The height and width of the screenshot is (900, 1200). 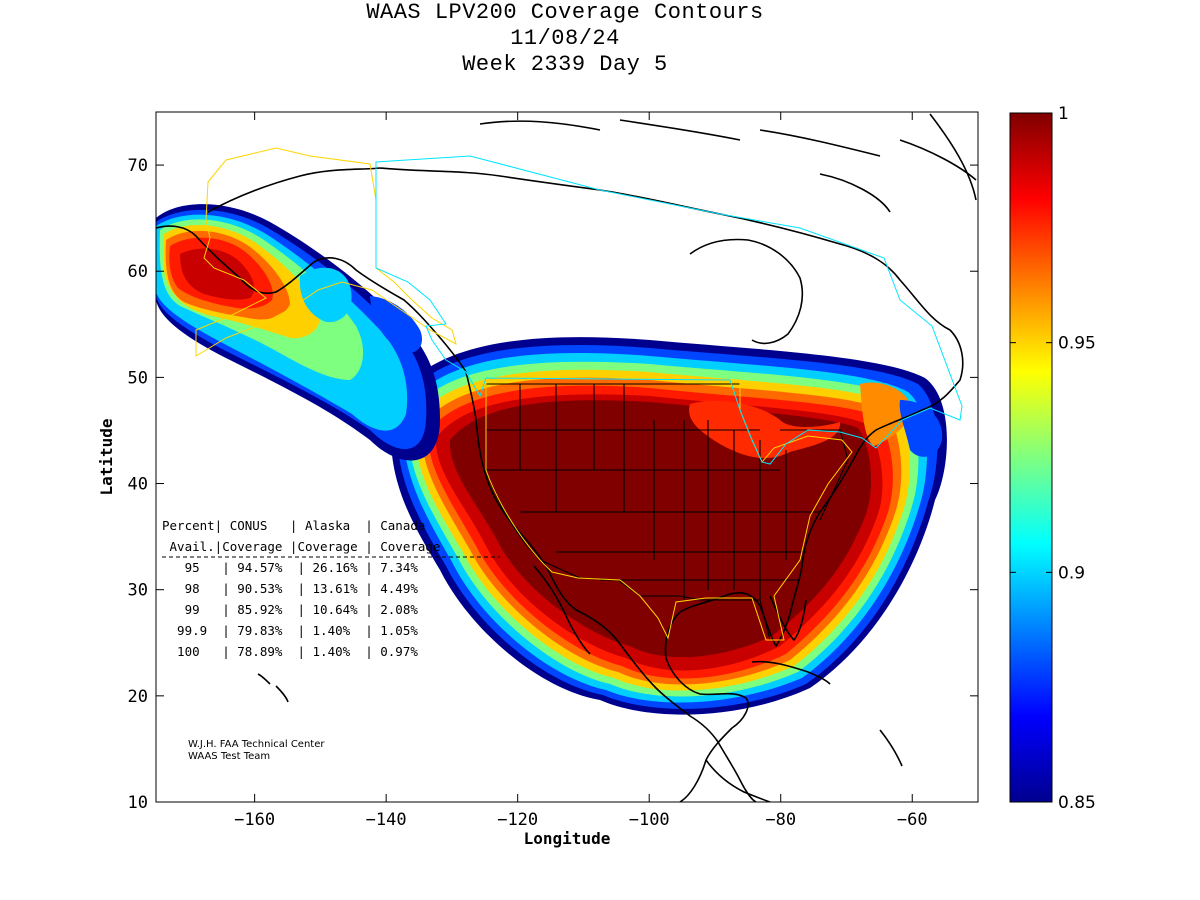 I want to click on y-tick-label: 20, so click(x=138, y=697).